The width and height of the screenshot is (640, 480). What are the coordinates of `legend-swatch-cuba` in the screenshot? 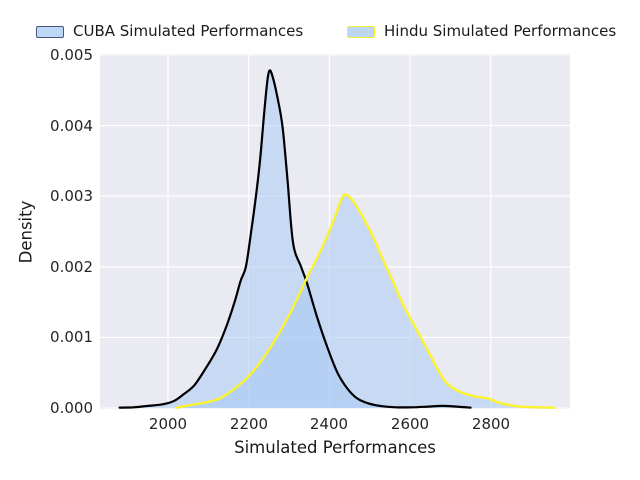 It's located at (50, 31).